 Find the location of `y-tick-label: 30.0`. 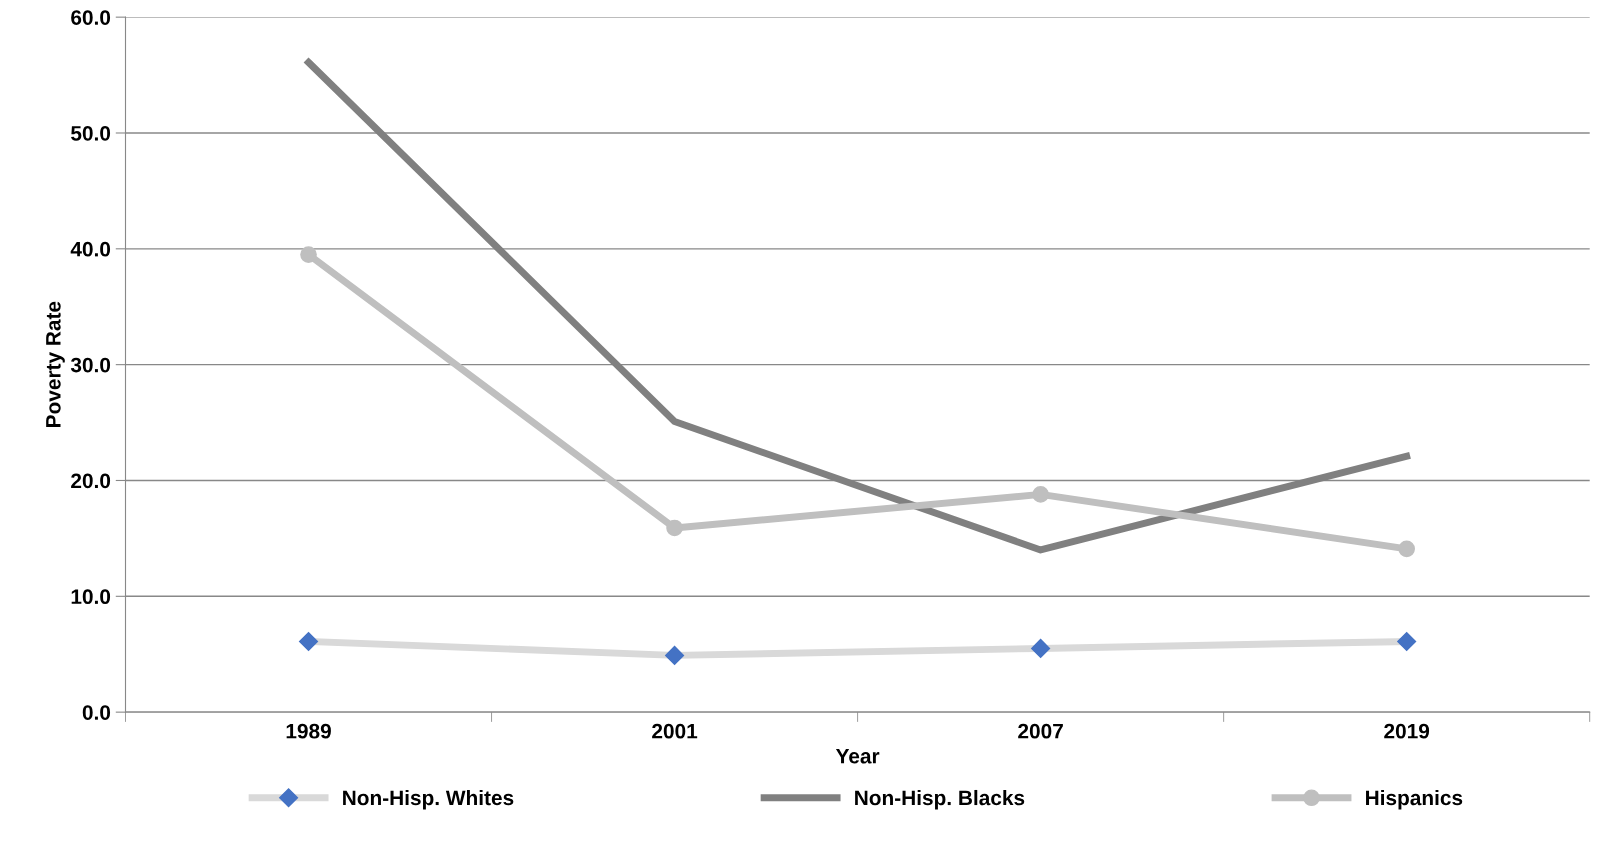

y-tick-label: 30.0 is located at coordinates (90, 365).